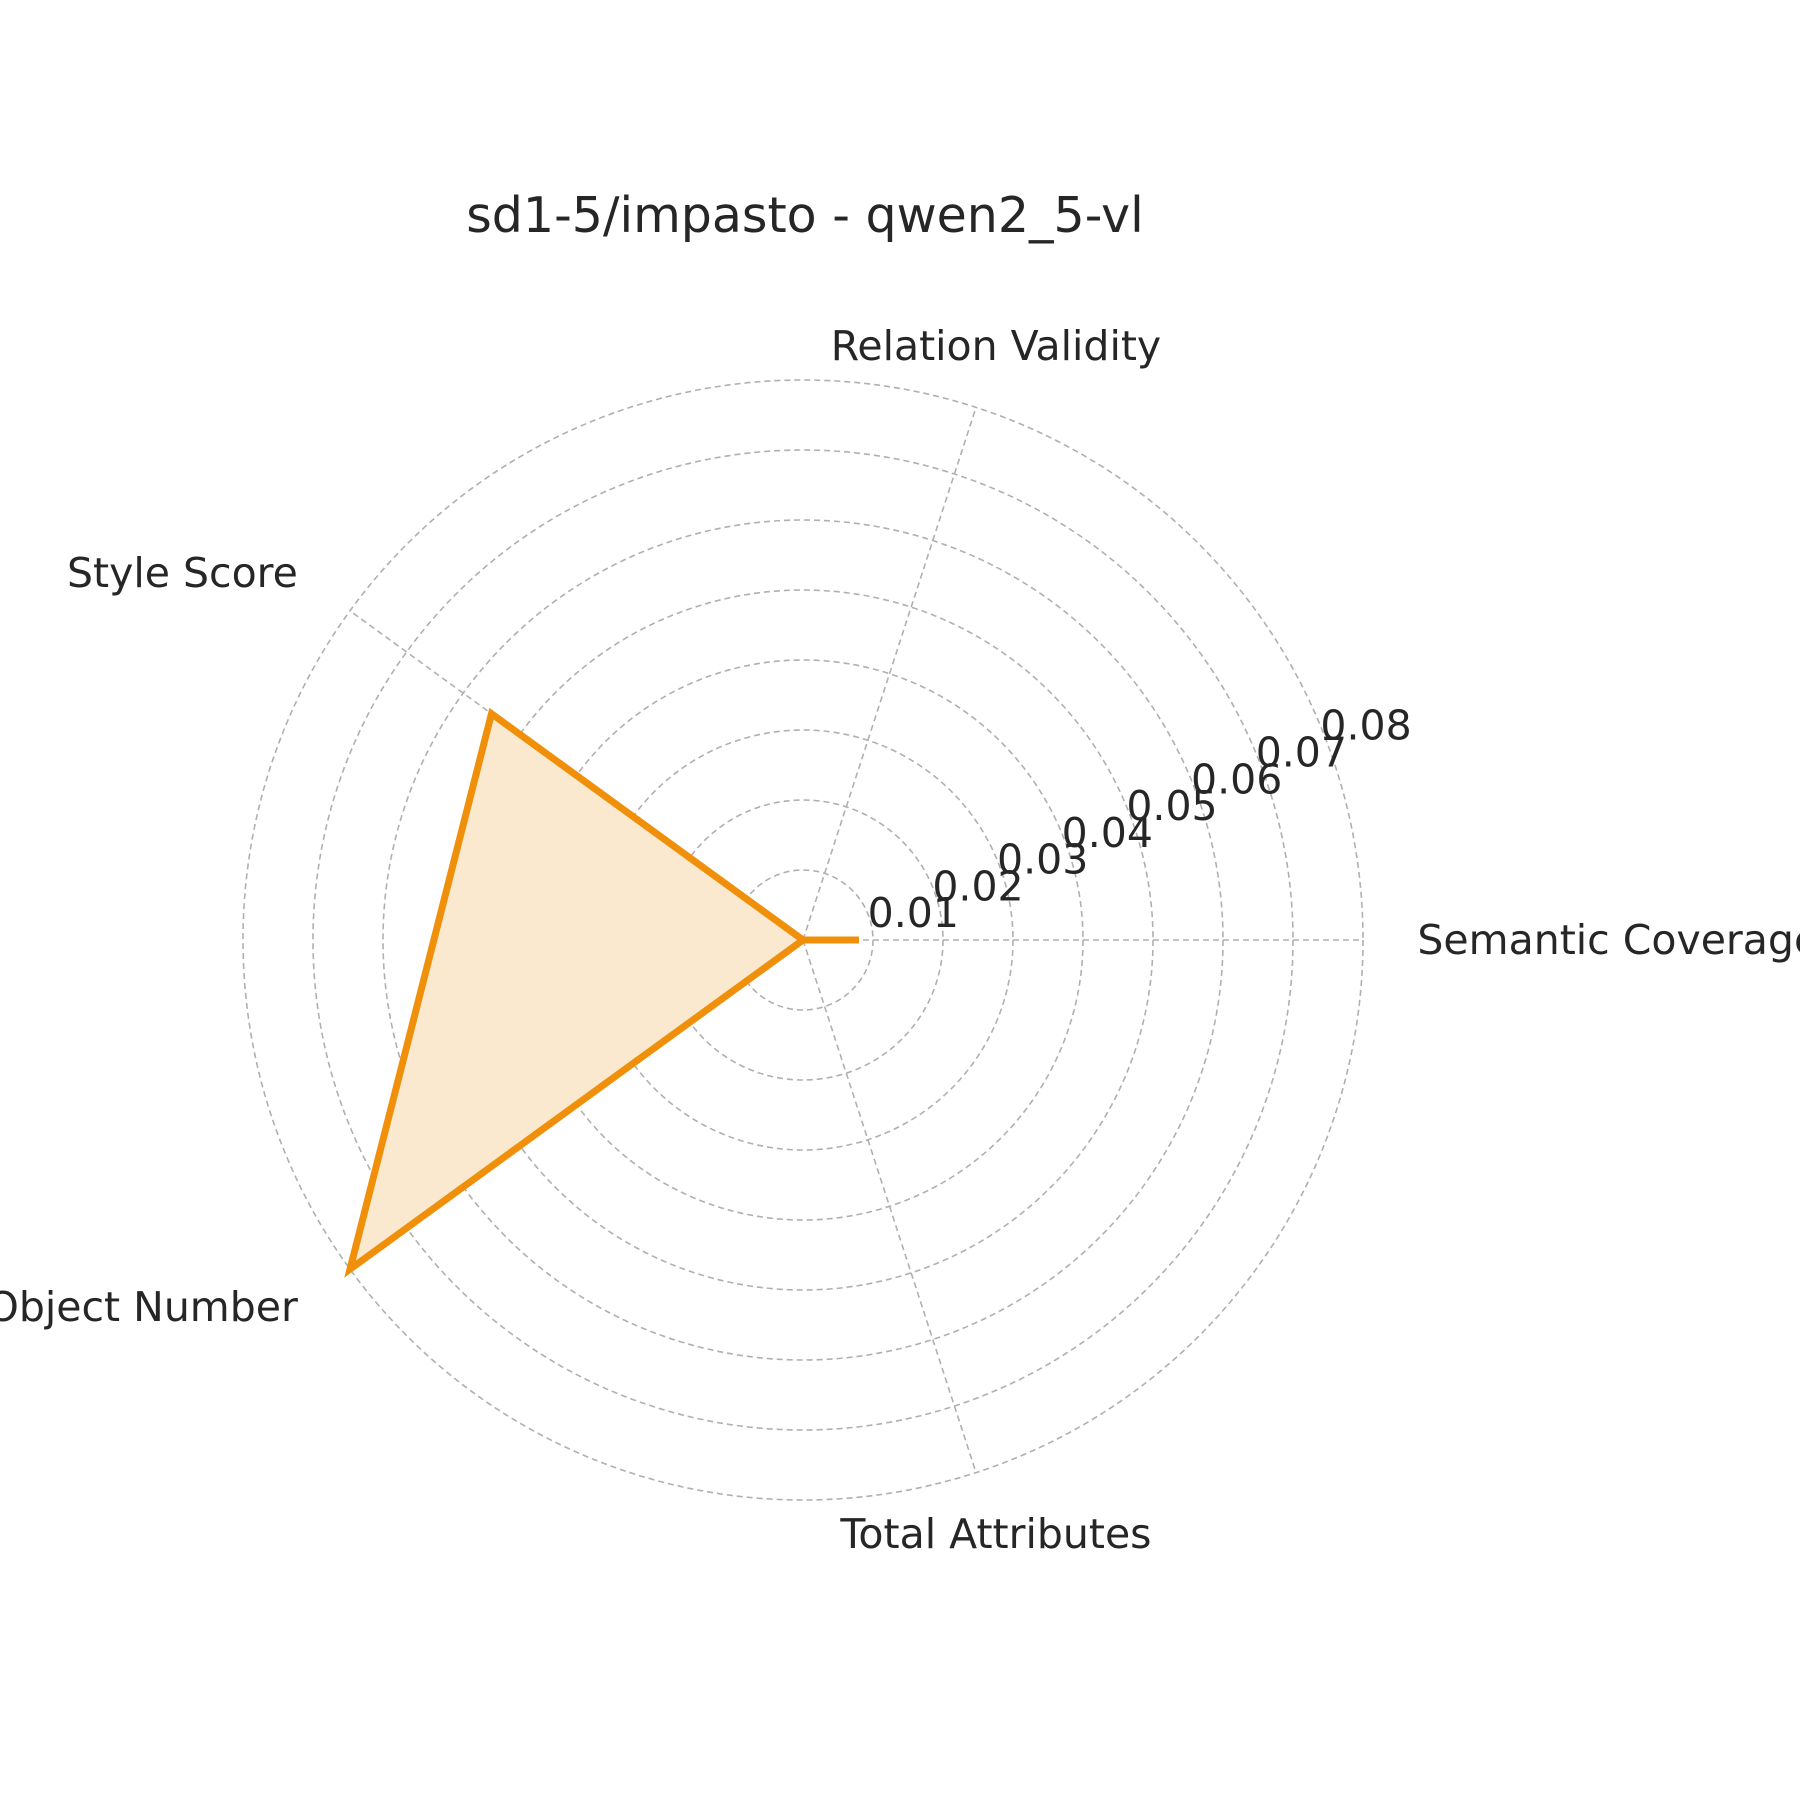 The image size is (1800, 1800). What do you see at coordinates (1365, 726) in the screenshot?
I see `tick-label-8: 0.08` at bounding box center [1365, 726].